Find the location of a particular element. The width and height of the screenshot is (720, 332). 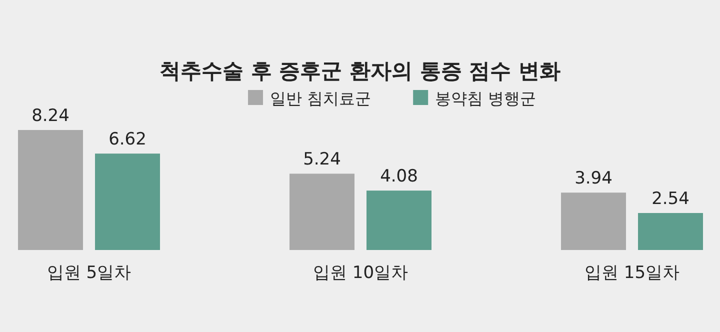

x-tick-label: 입원 5일차 is located at coordinates (89, 273).